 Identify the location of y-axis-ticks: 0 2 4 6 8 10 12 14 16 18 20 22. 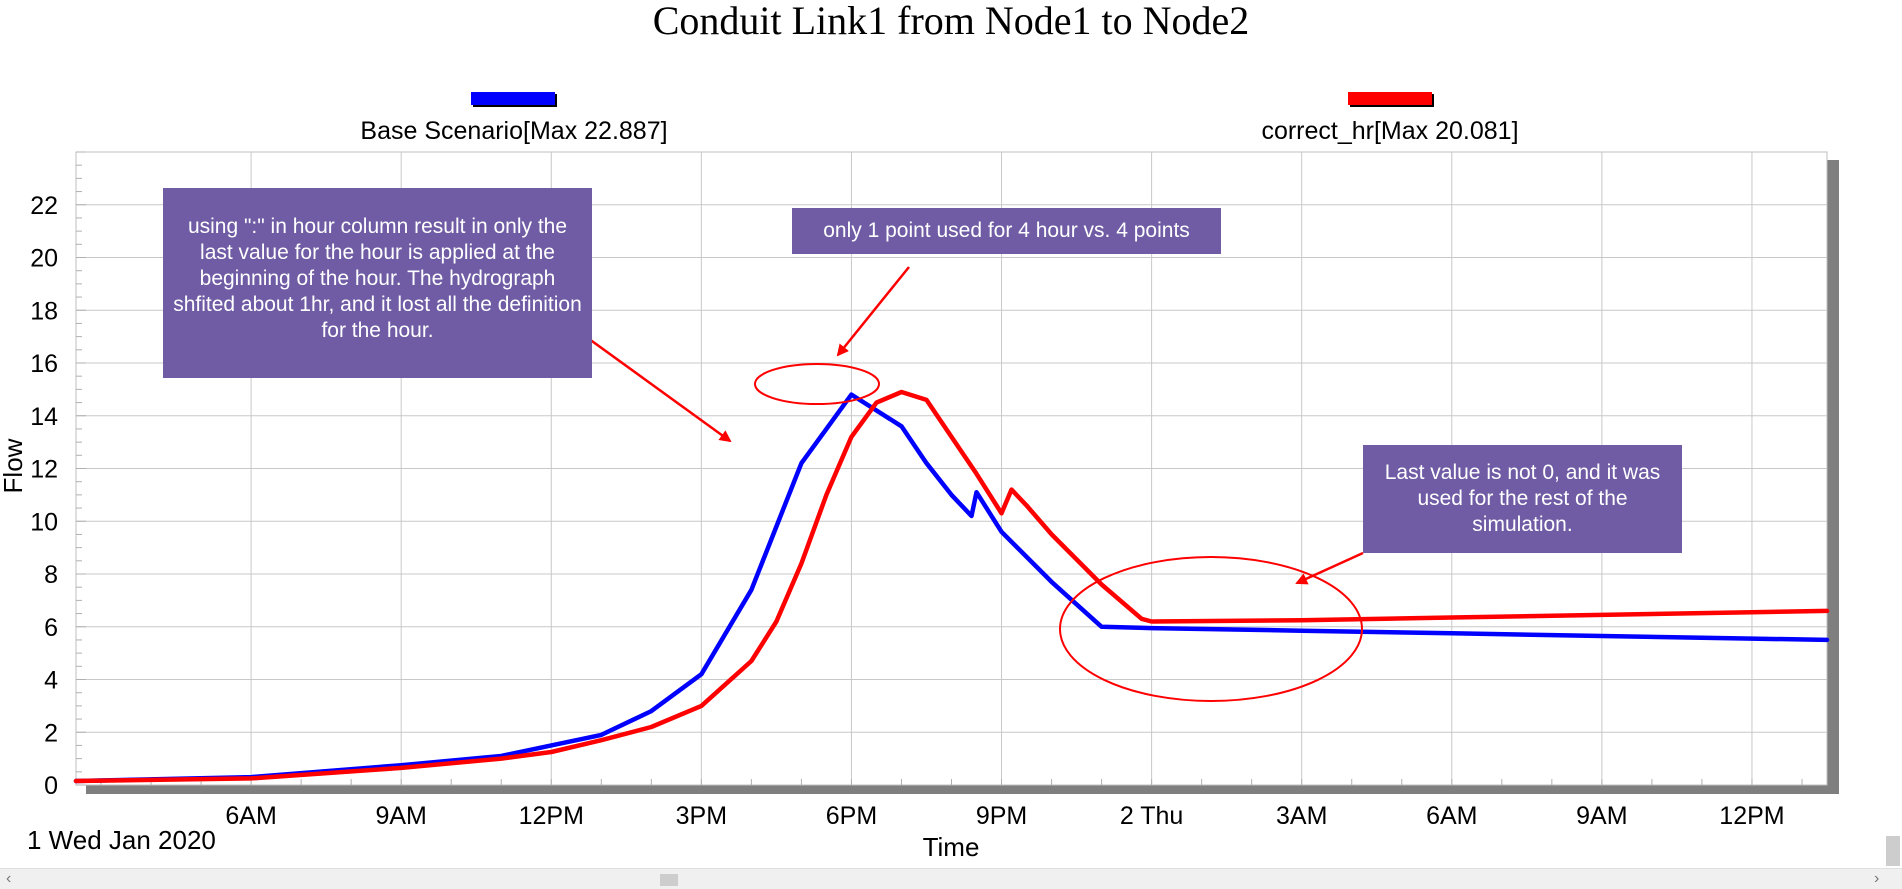
(44, 496).